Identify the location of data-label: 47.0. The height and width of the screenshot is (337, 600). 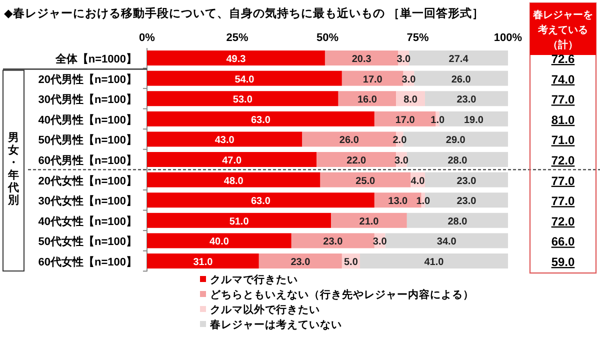
(232, 161).